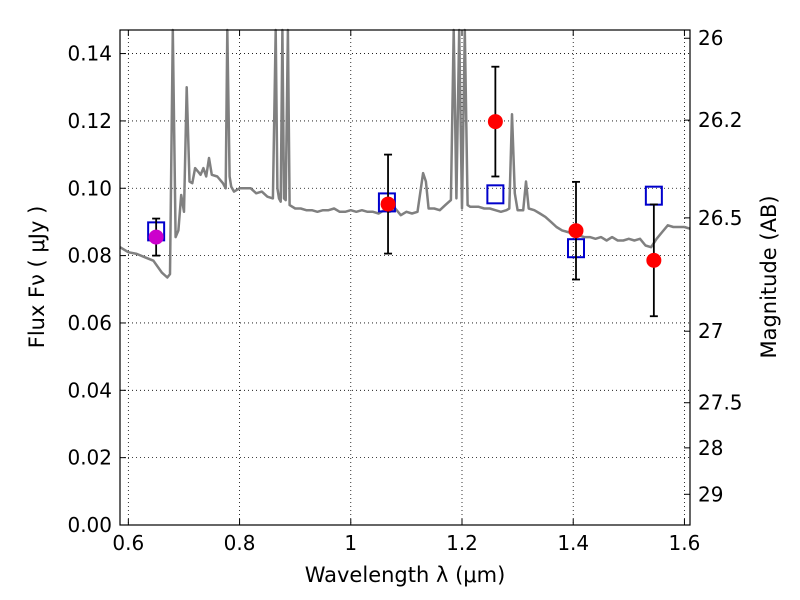  What do you see at coordinates (710, 331) in the screenshot?
I see `magnitude-tick-label: 27` at bounding box center [710, 331].